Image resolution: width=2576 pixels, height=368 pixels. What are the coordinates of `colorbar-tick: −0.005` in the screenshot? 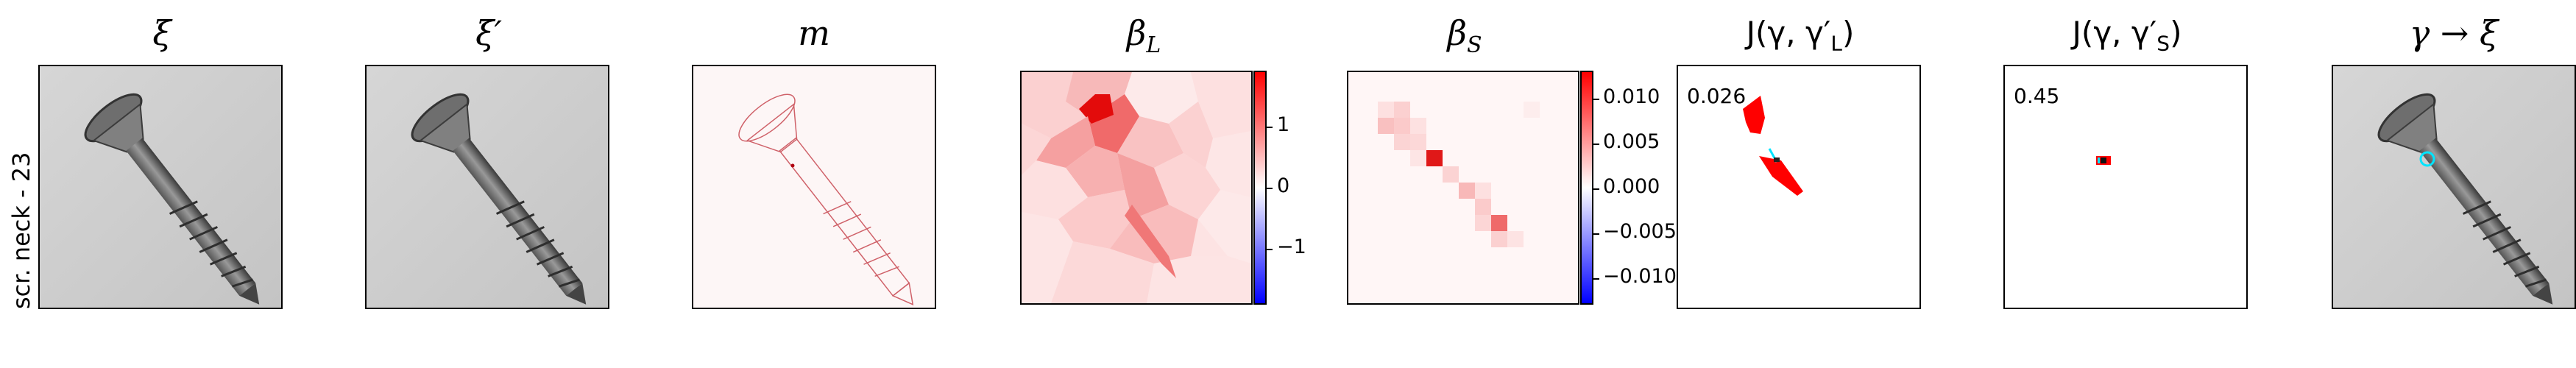 It's located at (1640, 231).